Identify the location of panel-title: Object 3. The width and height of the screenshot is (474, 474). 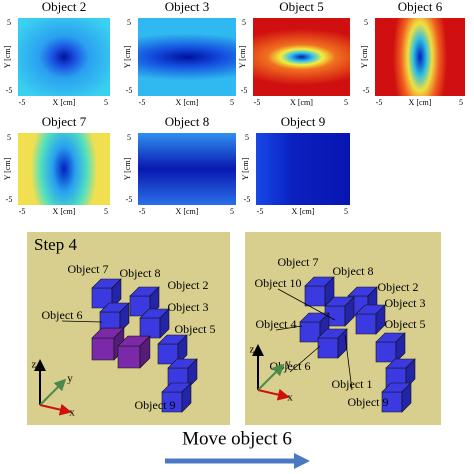
(187, 7).